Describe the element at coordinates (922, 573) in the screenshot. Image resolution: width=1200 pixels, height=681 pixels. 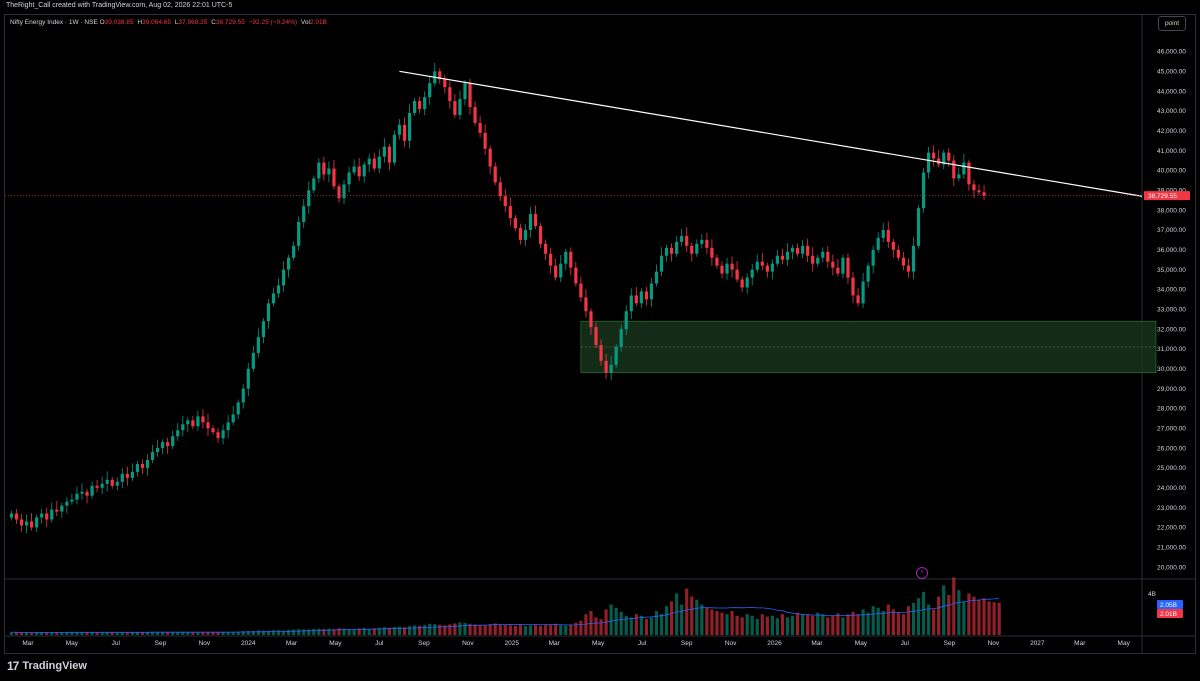
I see `lightning-icon: ⚡` at that location.